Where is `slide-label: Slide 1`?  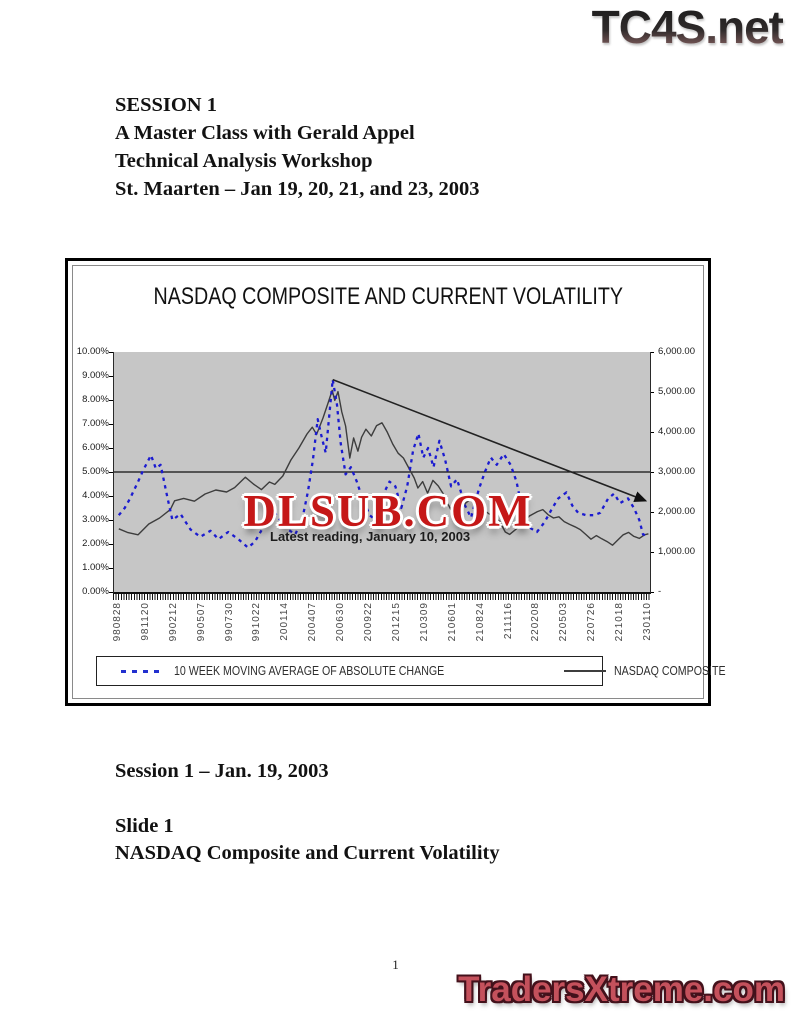
slide-label: Slide 1 is located at coordinates (144, 826).